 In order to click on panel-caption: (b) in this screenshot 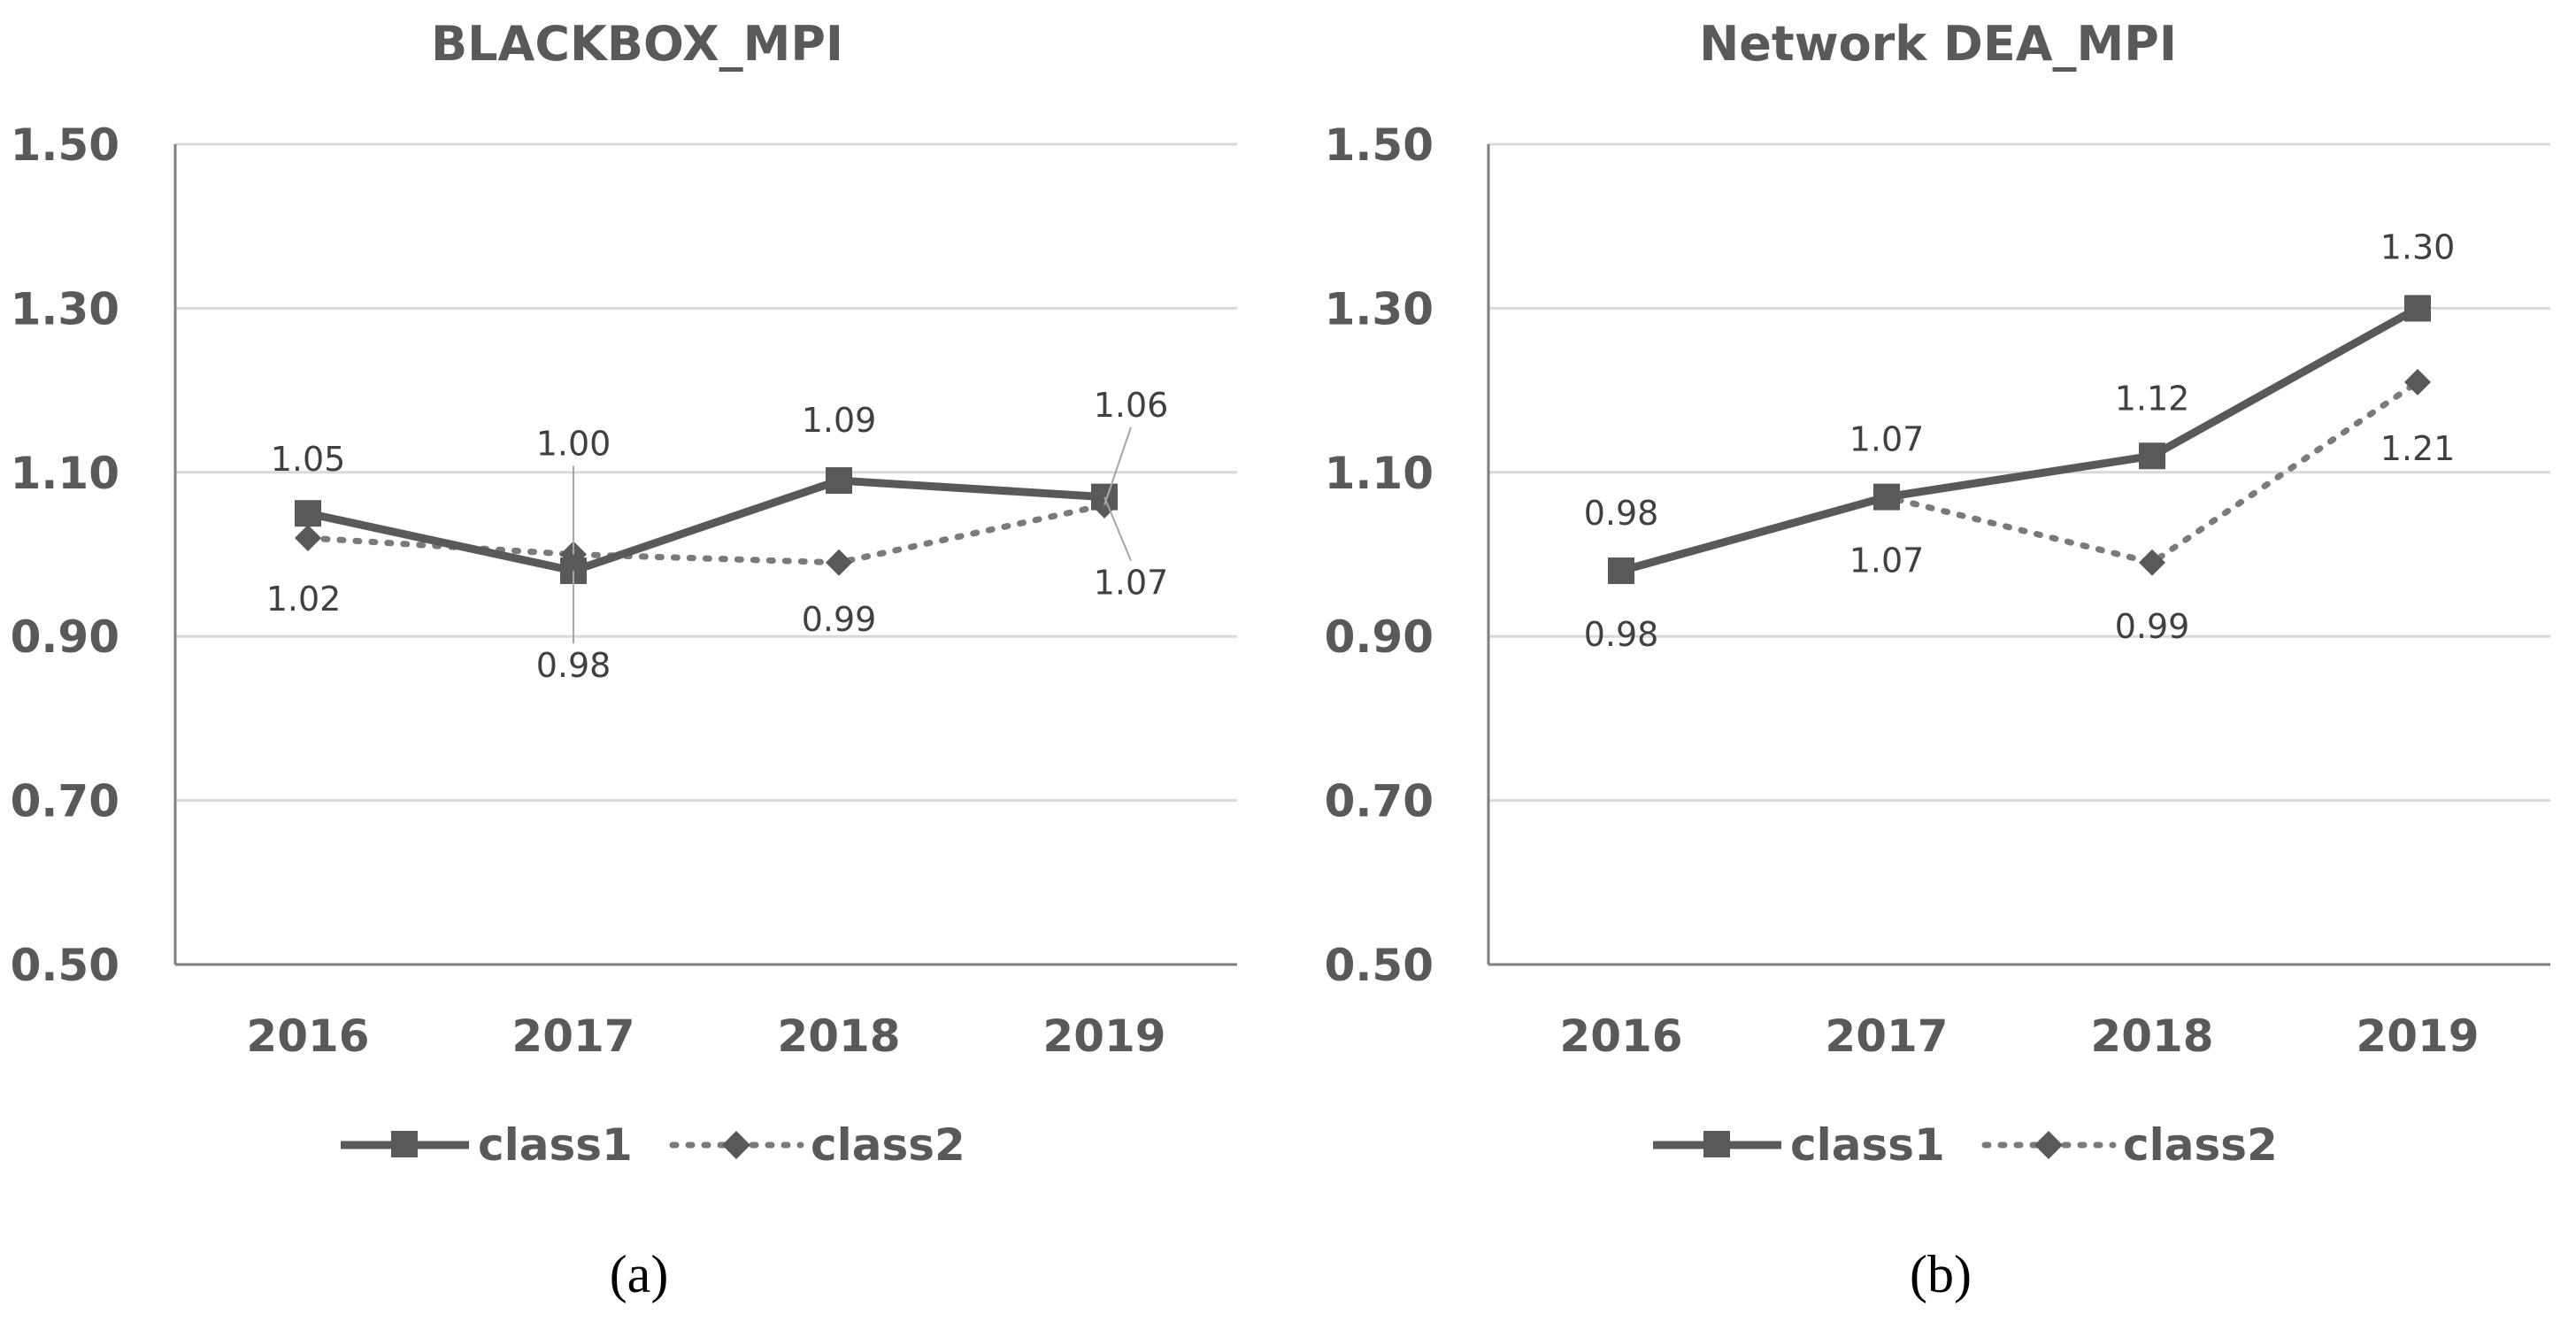, I will do `click(1941, 1274)`.